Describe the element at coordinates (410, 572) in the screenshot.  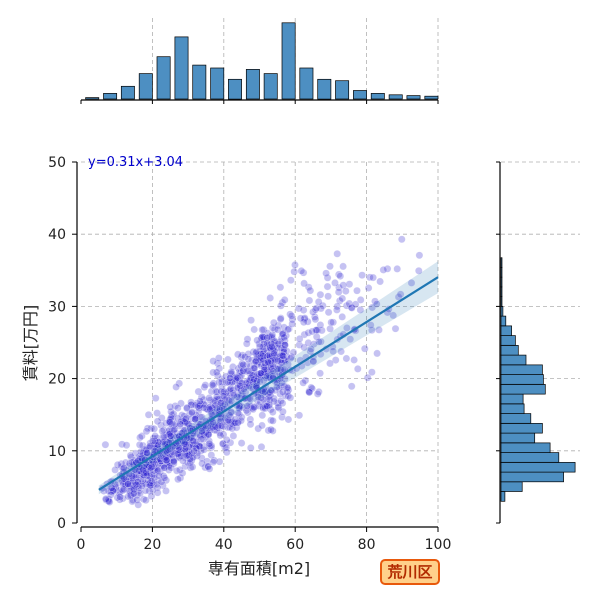
I see `ward-badge: 荒川区` at that location.